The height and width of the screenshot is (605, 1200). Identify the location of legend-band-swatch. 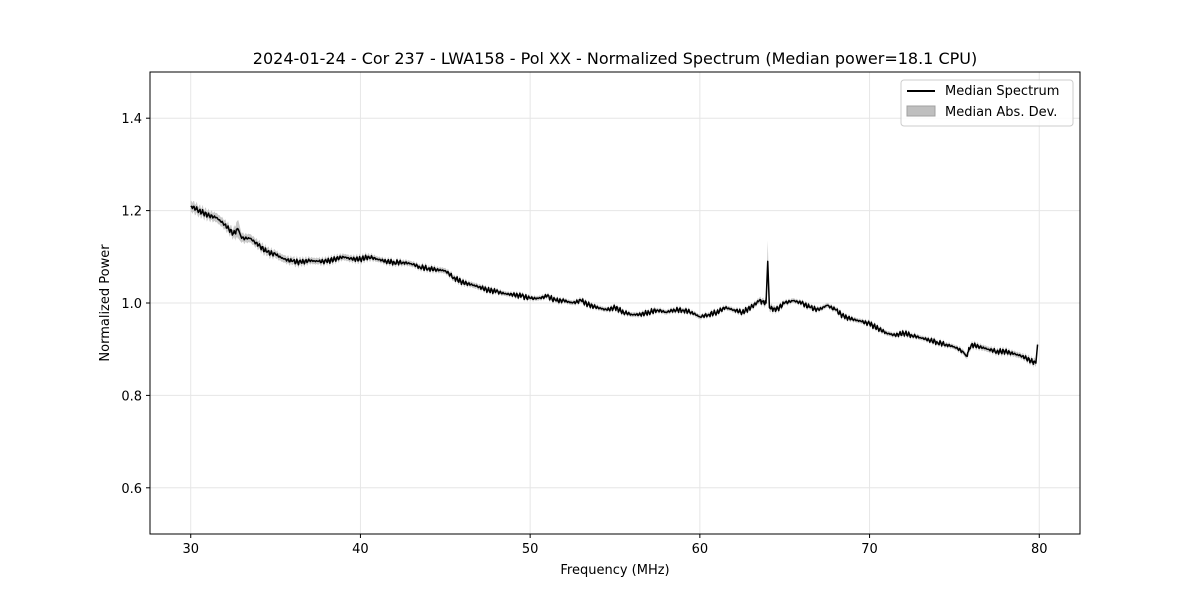
(921, 111).